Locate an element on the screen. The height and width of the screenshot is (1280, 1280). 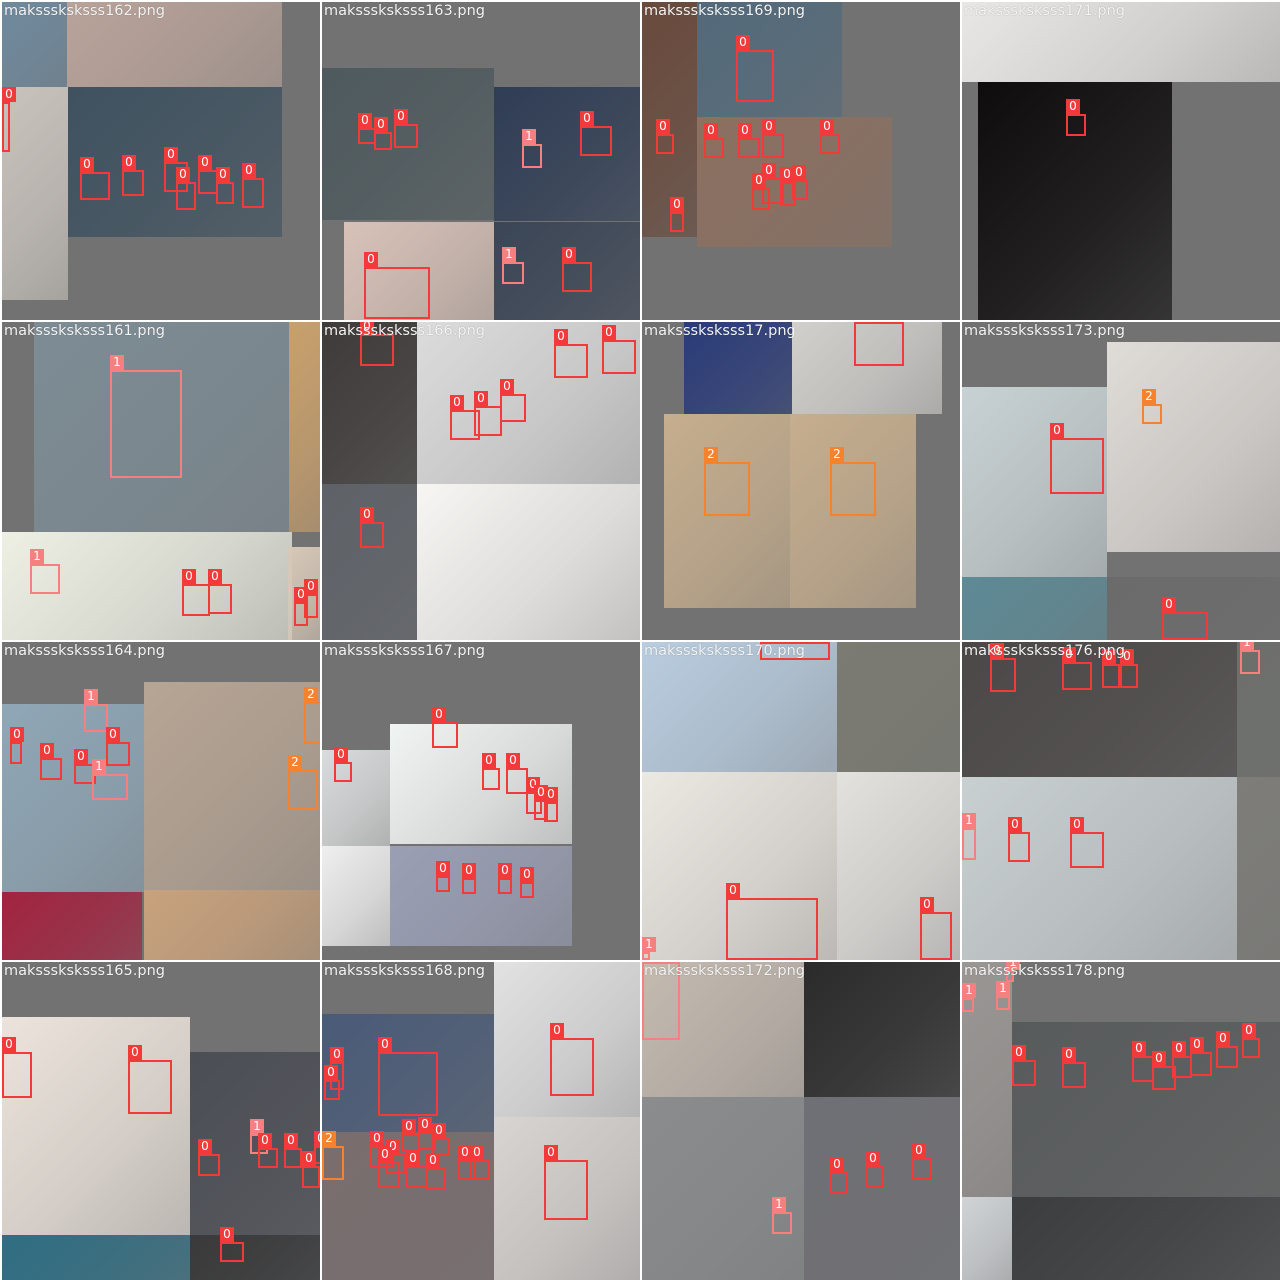
detection-box: 2 is located at coordinates (312, 715).